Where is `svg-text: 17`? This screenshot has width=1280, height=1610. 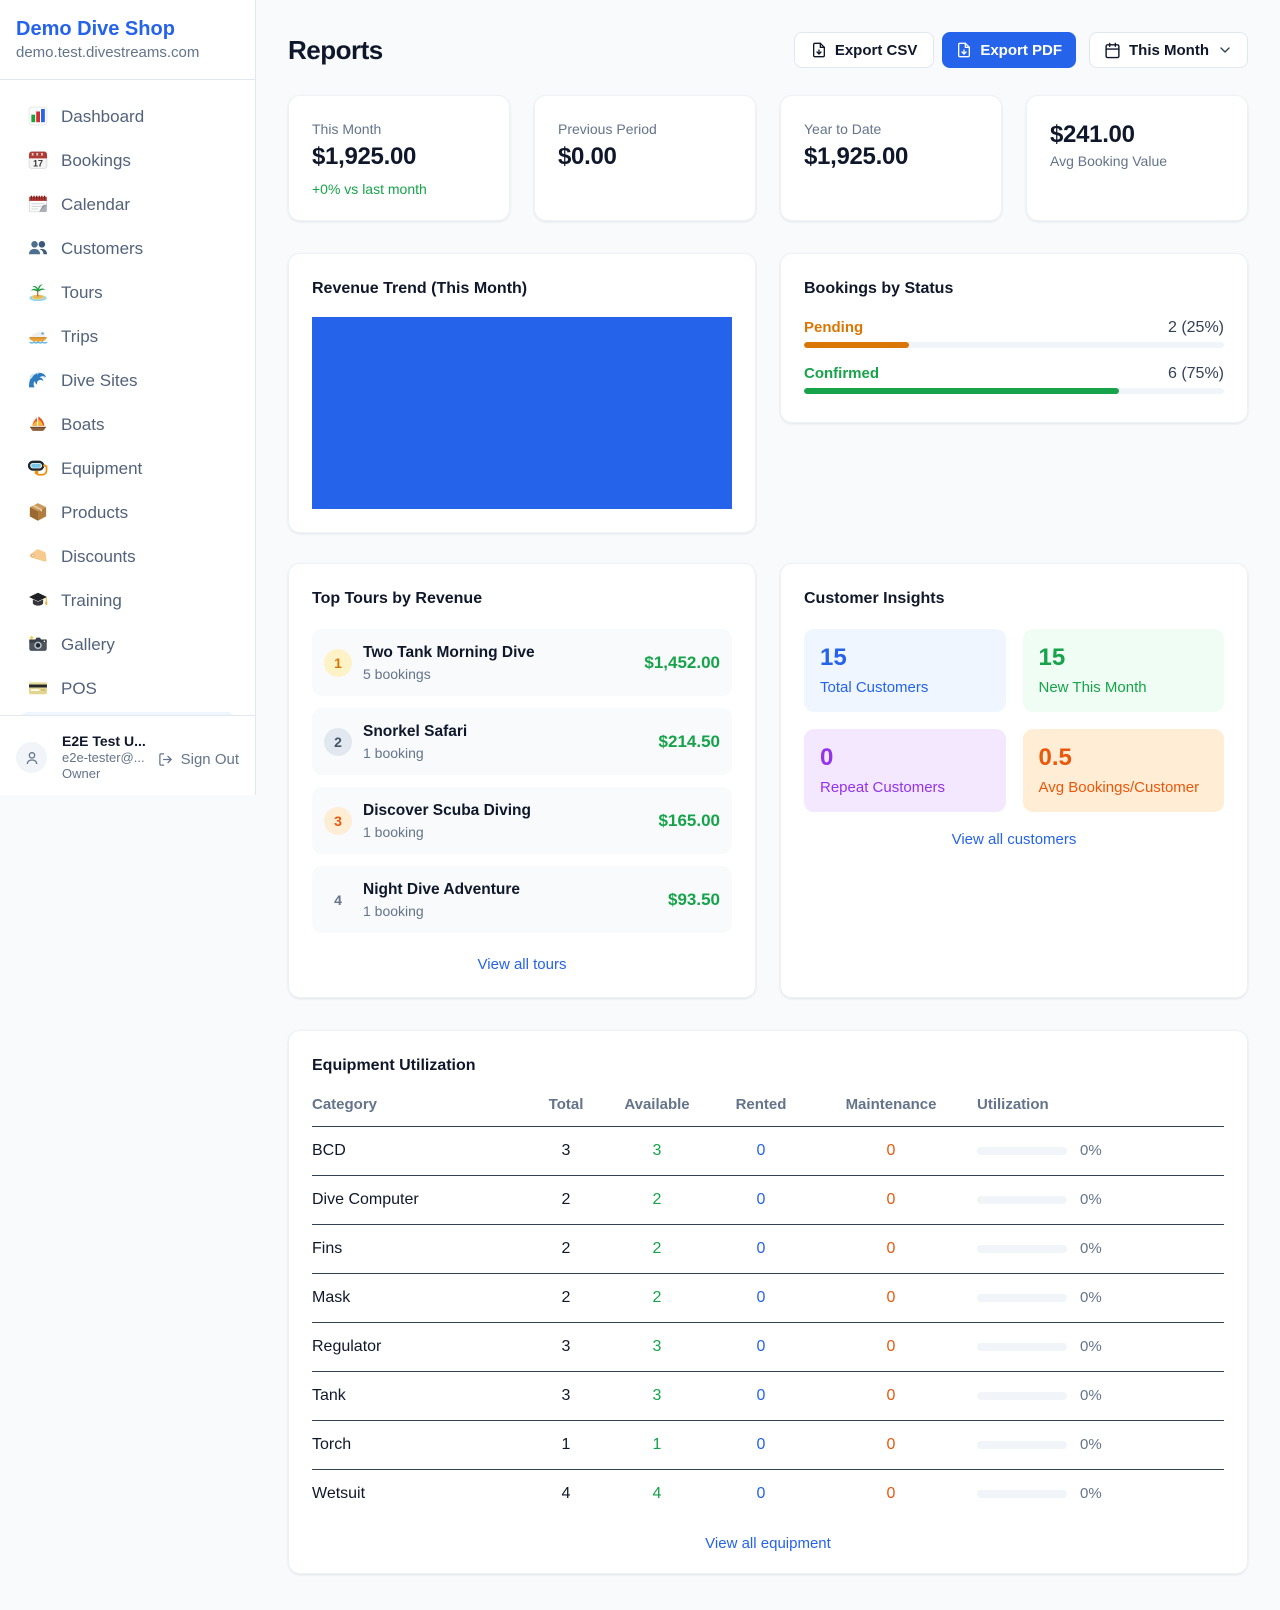
svg-text: 17 is located at coordinates (38, 163).